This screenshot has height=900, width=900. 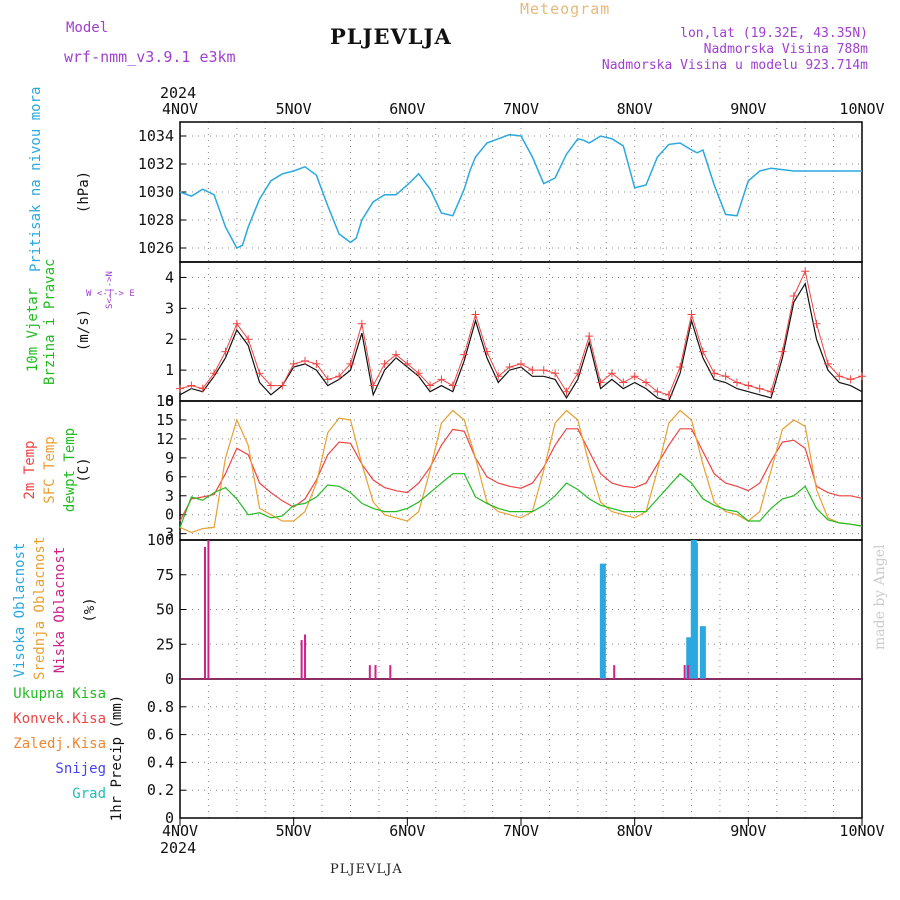 What do you see at coordinates (165, 644) in the screenshot?
I see `y-tick-label: 25` at bounding box center [165, 644].